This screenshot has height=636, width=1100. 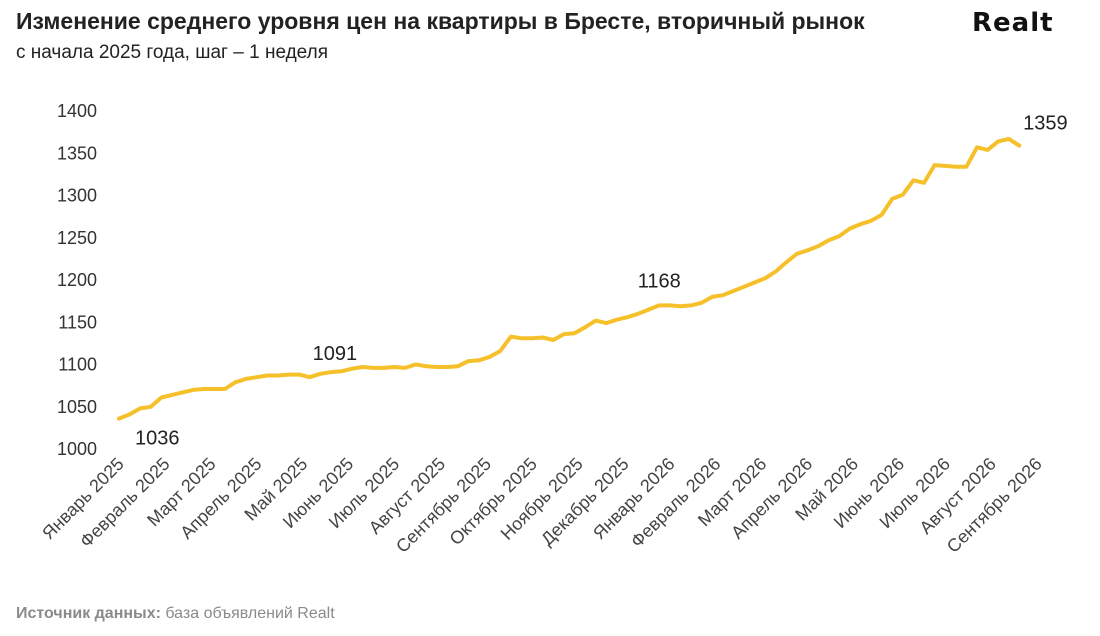 What do you see at coordinates (77, 322) in the screenshot?
I see `y-tick-label: 1150` at bounding box center [77, 322].